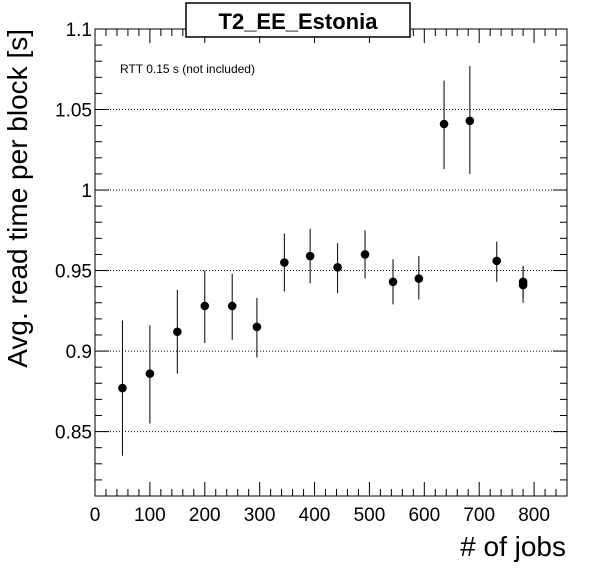 This screenshot has width=596, height=572. Describe the element at coordinates (17, 198) in the screenshot. I see `y-axis-label: Avg. read time per block [s]` at that location.